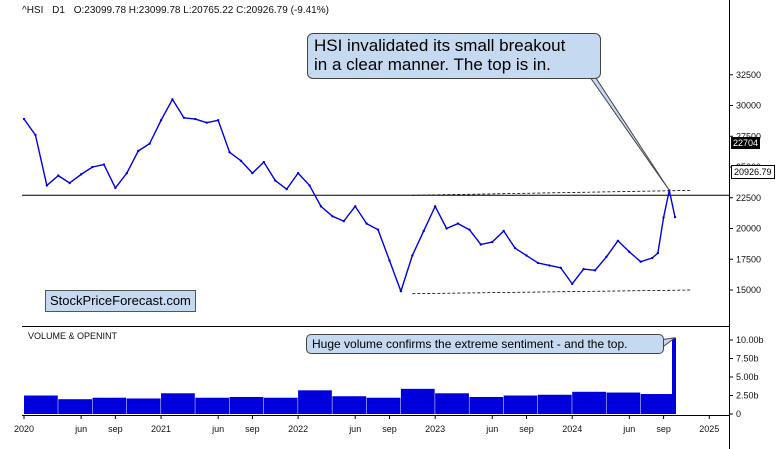 Image resolution: width=779 pixels, height=449 pixels. Describe the element at coordinates (748, 198) in the screenshot. I see `price-tick-label: 22500` at that location.